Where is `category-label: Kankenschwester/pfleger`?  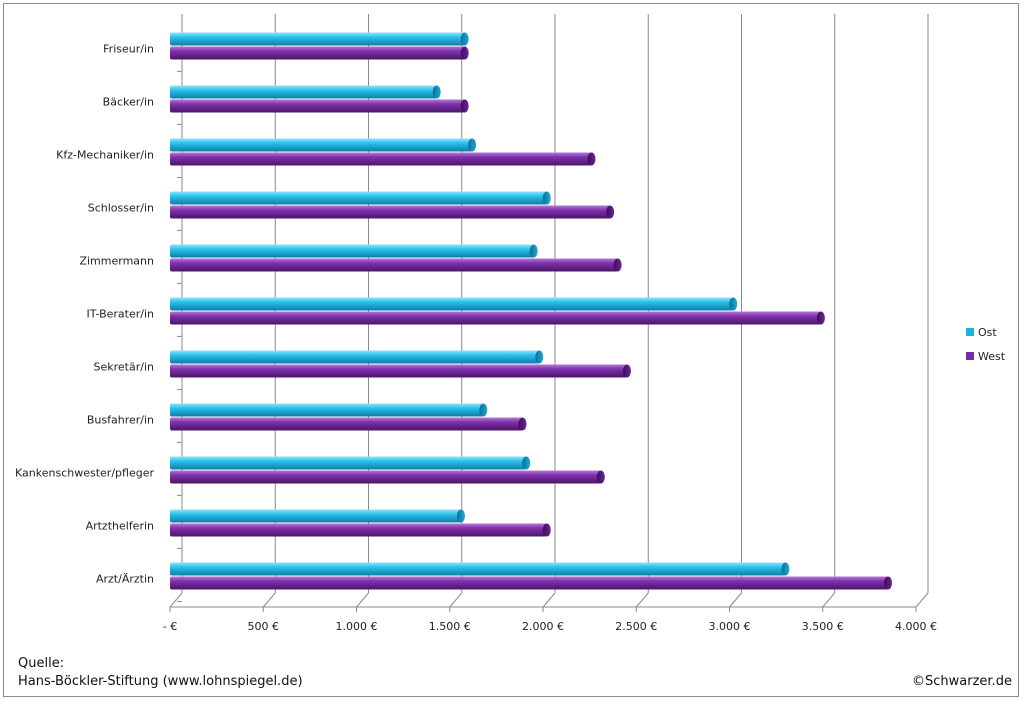
category-label: Kankenschwester/pfleger is located at coordinates (84, 473).